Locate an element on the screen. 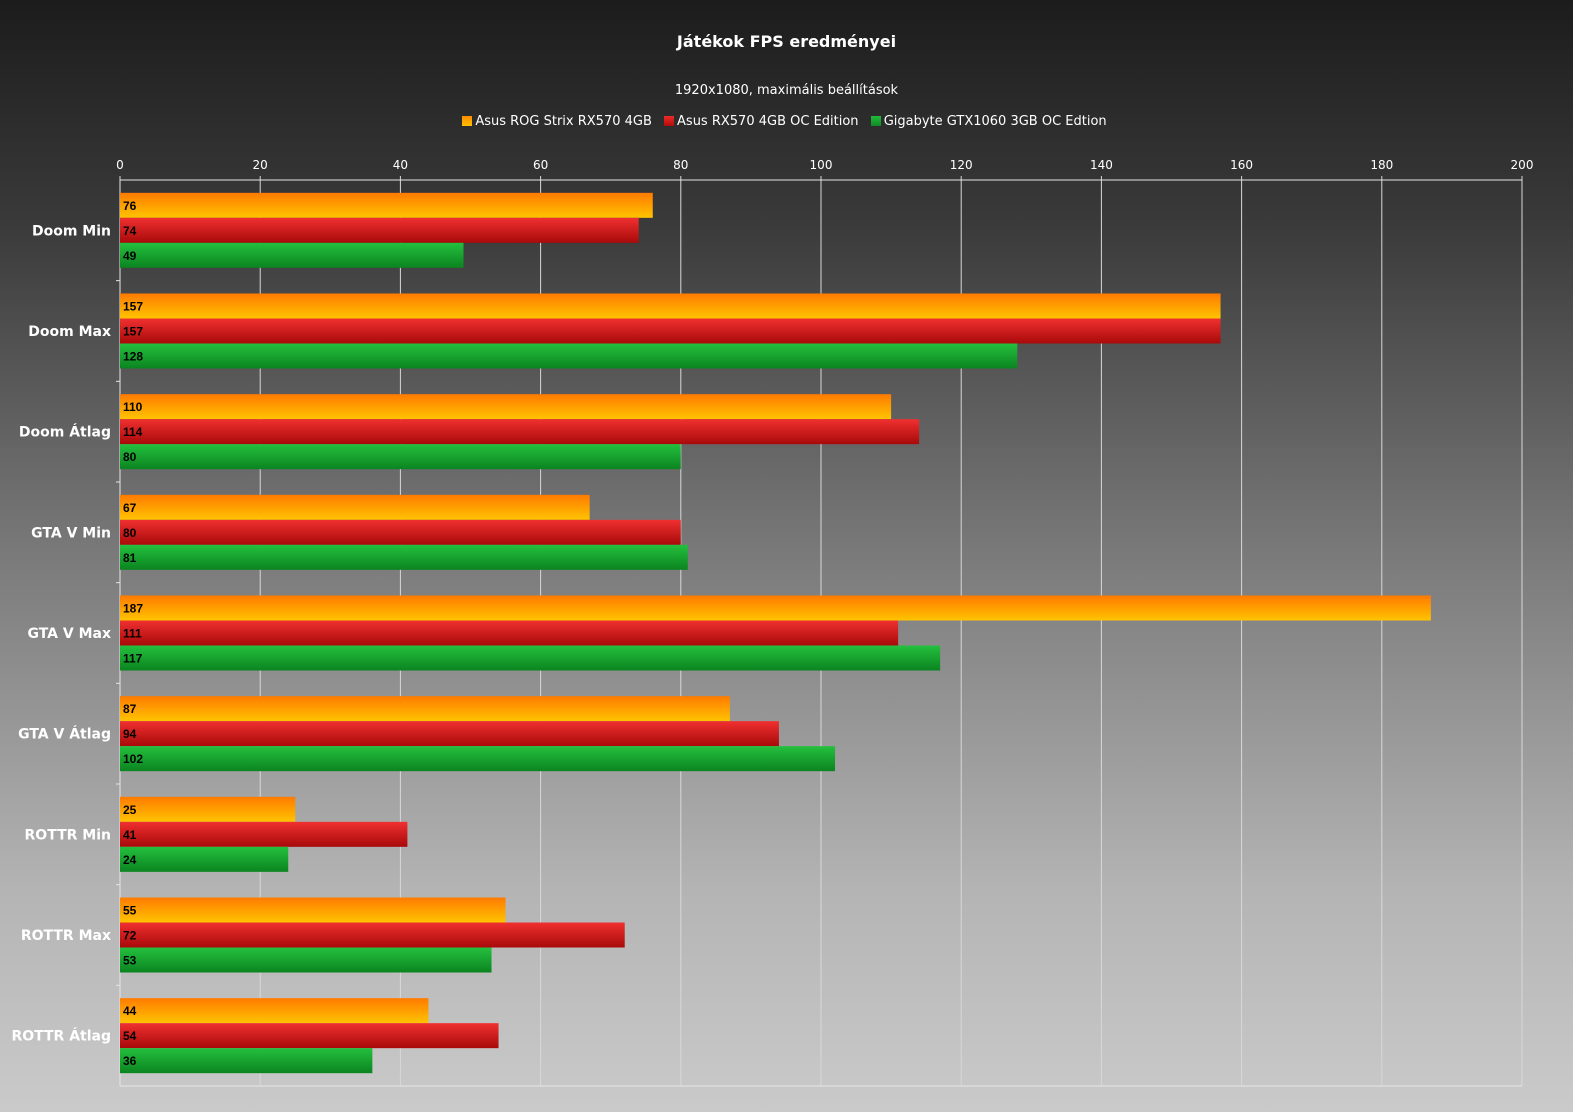 The width and height of the screenshot is (1573, 1112). data-label: 54 is located at coordinates (130, 1036).